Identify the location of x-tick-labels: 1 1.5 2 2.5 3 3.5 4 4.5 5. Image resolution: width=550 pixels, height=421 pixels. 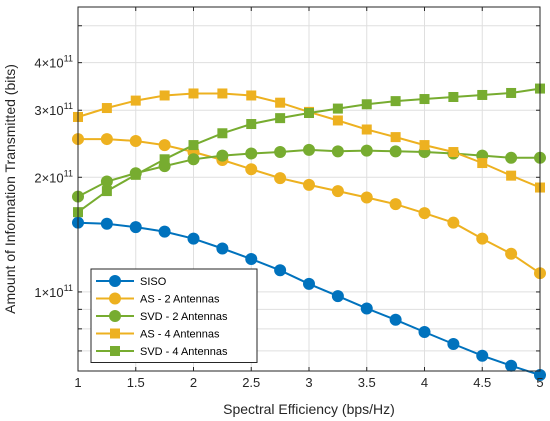
(308, 382).